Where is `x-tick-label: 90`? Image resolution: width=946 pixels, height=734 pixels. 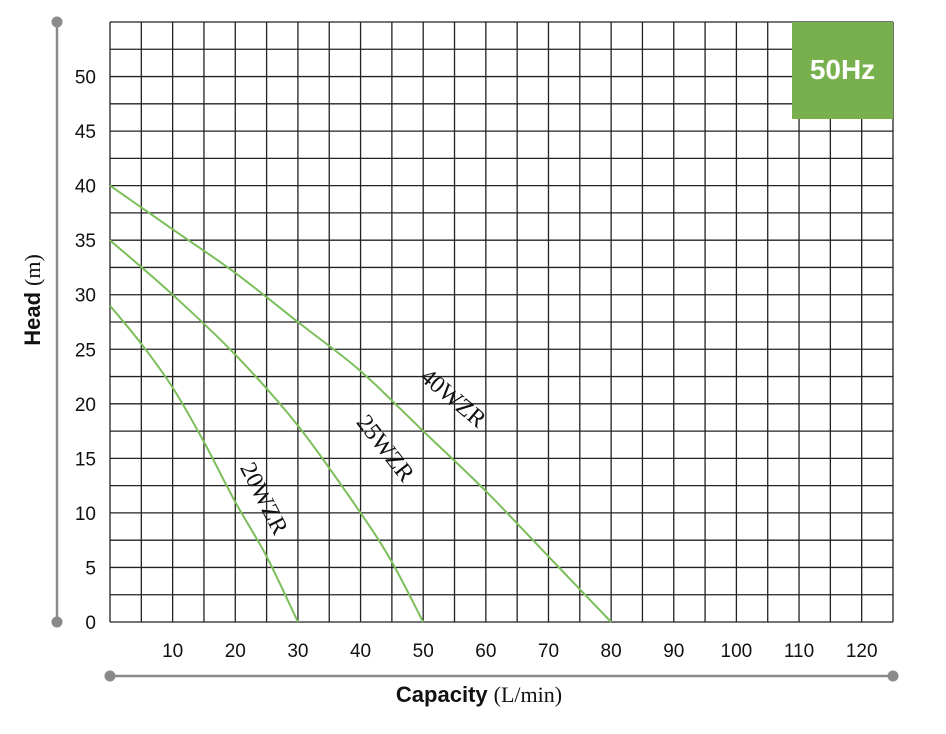 x-tick-label: 90 is located at coordinates (673, 651).